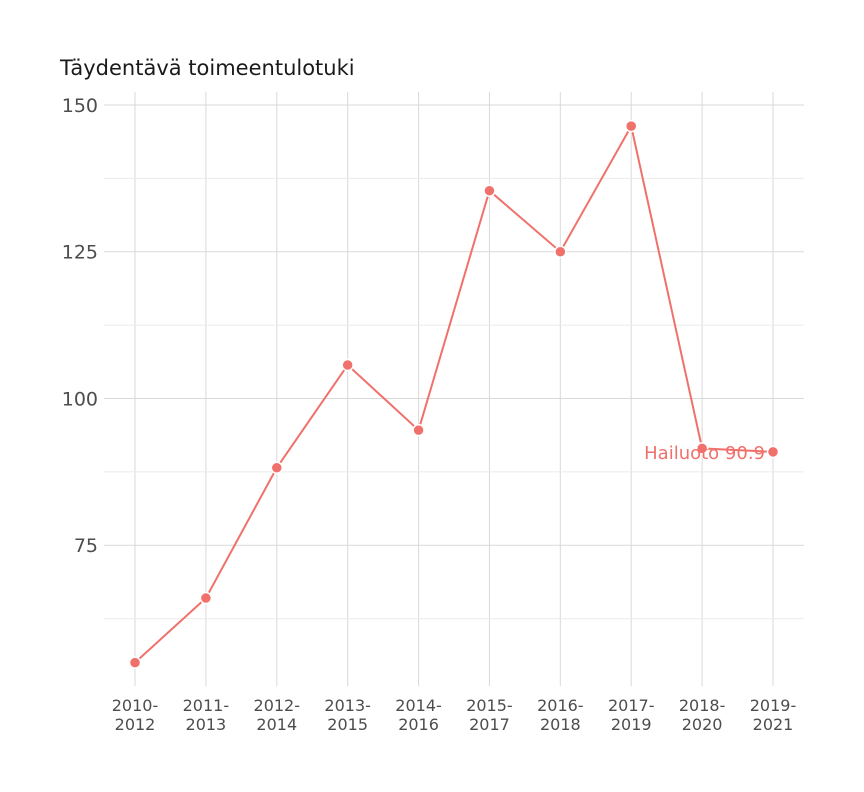 This screenshot has height=792, width=864. What do you see at coordinates (80, 253) in the screenshot?
I see `y-tick-label: 125` at bounding box center [80, 253].